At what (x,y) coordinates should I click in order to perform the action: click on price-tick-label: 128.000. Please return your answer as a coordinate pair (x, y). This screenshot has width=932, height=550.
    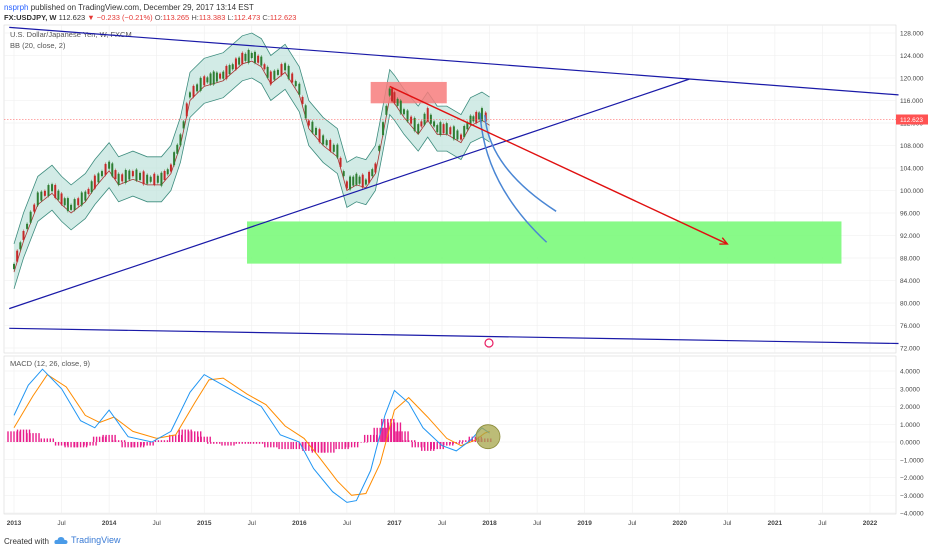
    Looking at the image, I should click on (912, 34).